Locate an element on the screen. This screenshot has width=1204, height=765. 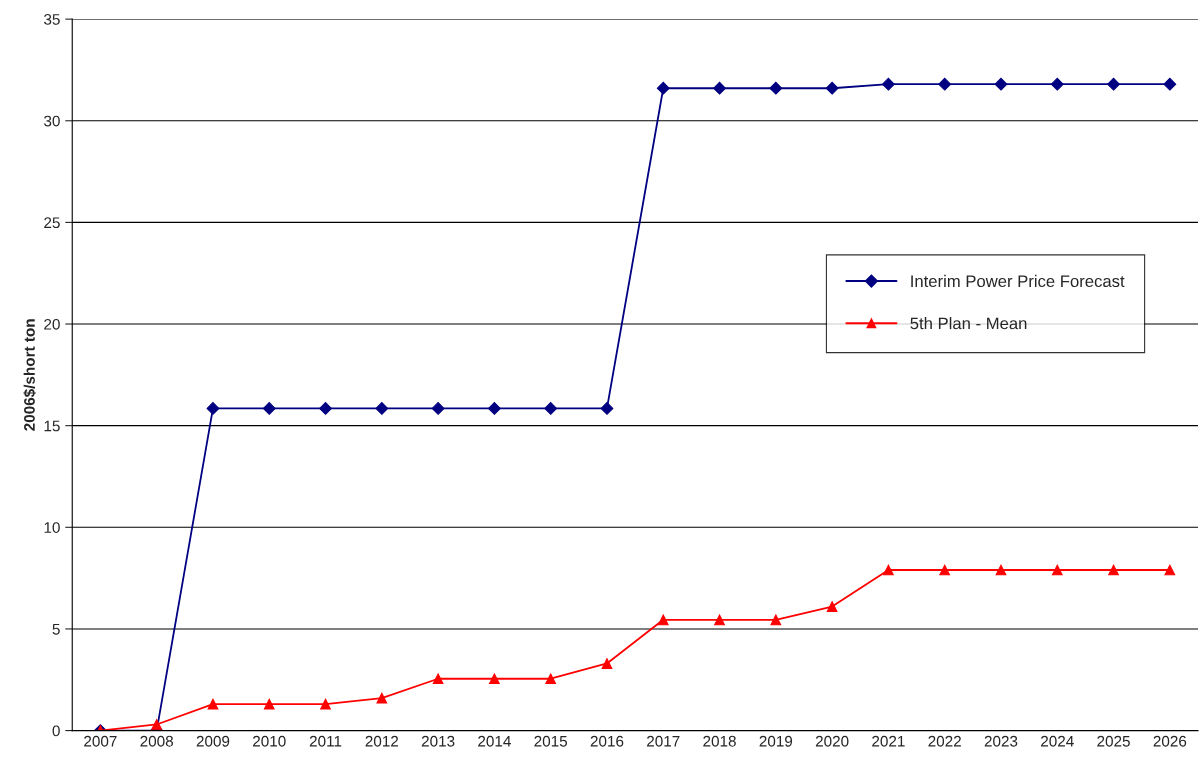
y-tick-label: 0 is located at coordinates (56, 731).